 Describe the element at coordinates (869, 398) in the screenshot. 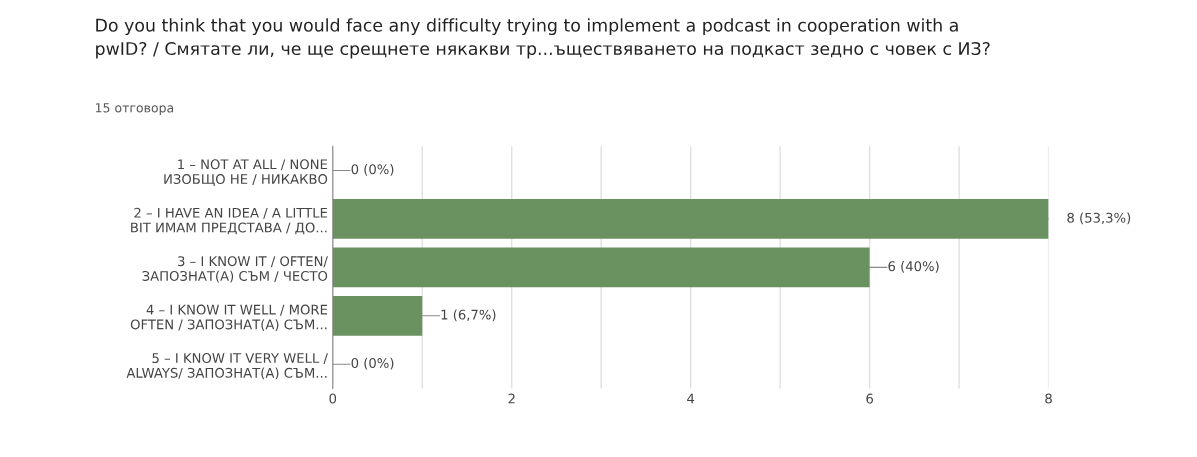

I see `x-tick-label: 6` at that location.